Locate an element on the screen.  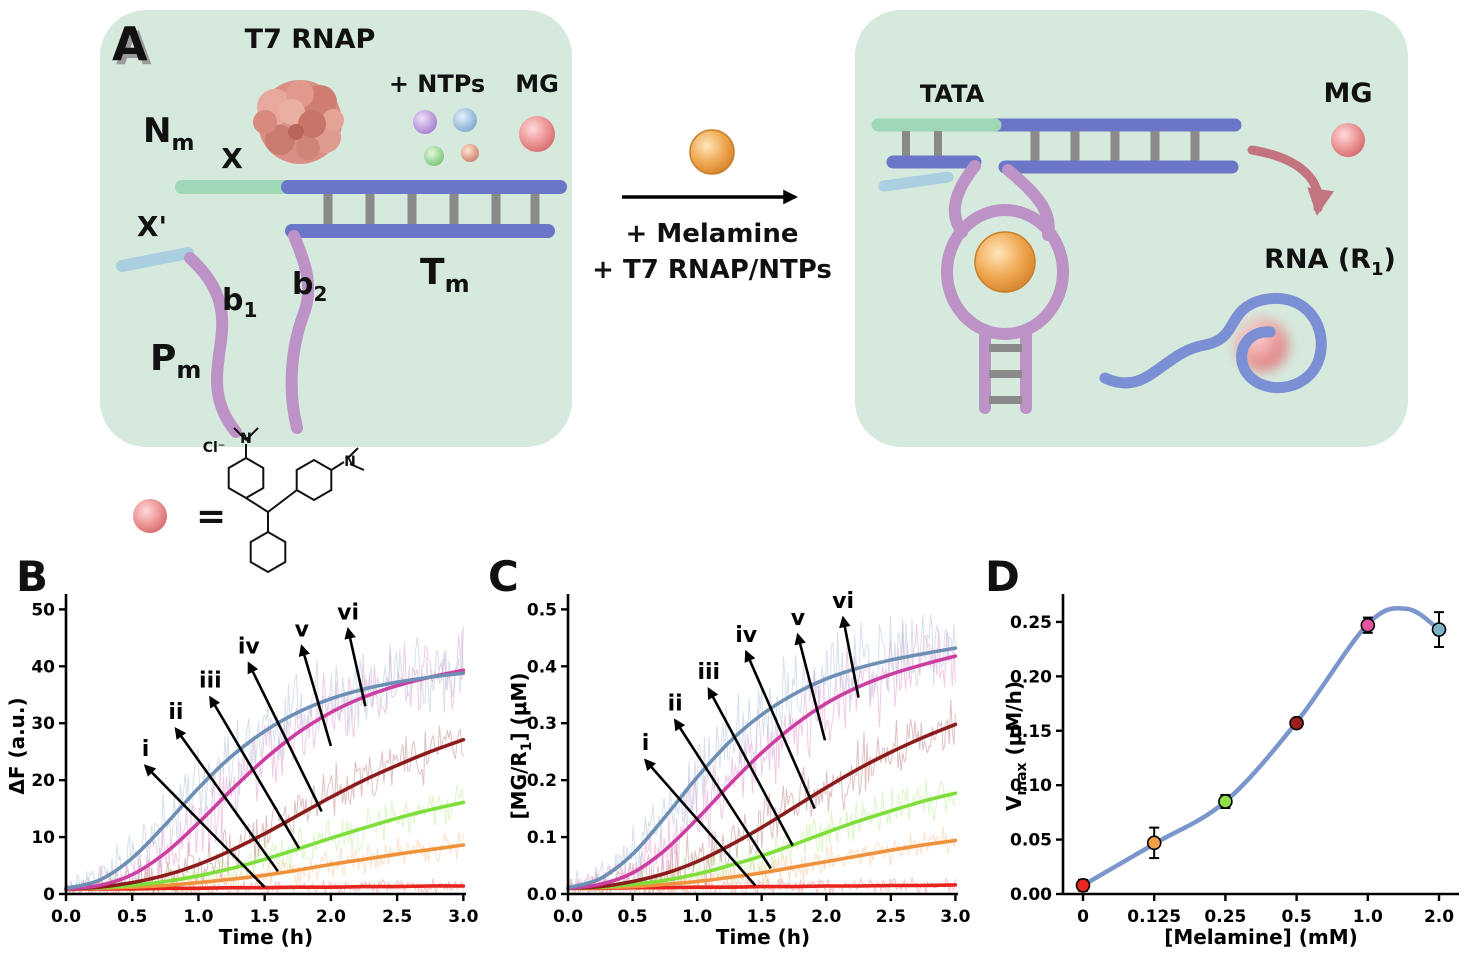
svg-text: 0.2 is located at coordinates (542, 781).